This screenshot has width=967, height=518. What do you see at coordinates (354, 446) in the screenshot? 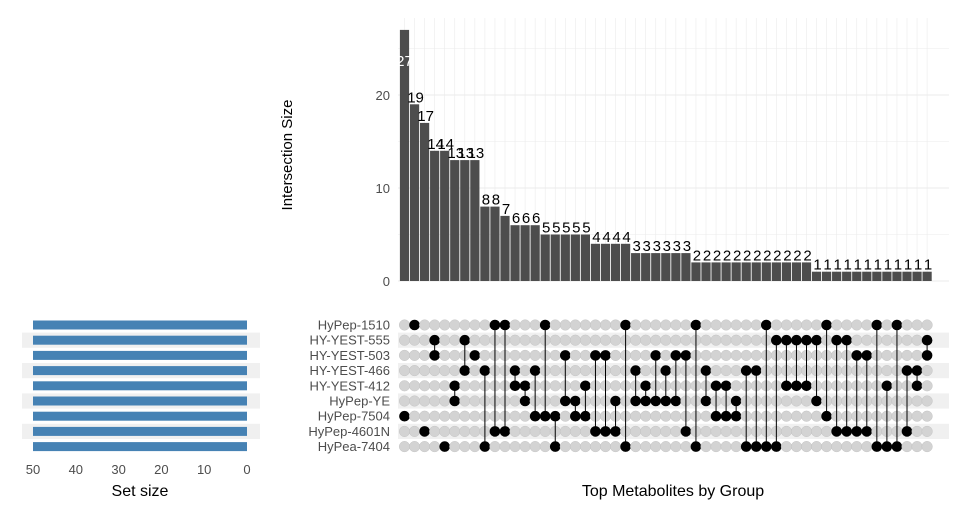
I see `set-name-label: HyPea-7404` at bounding box center [354, 446].